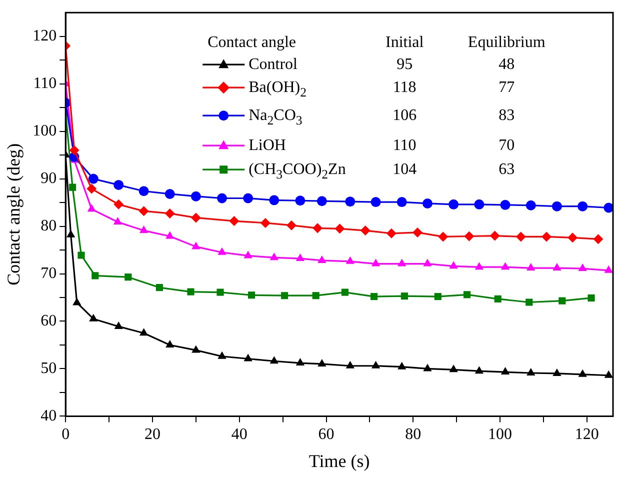 The image size is (618, 477). I want to click on legend-label: LiOH, so click(267, 145).